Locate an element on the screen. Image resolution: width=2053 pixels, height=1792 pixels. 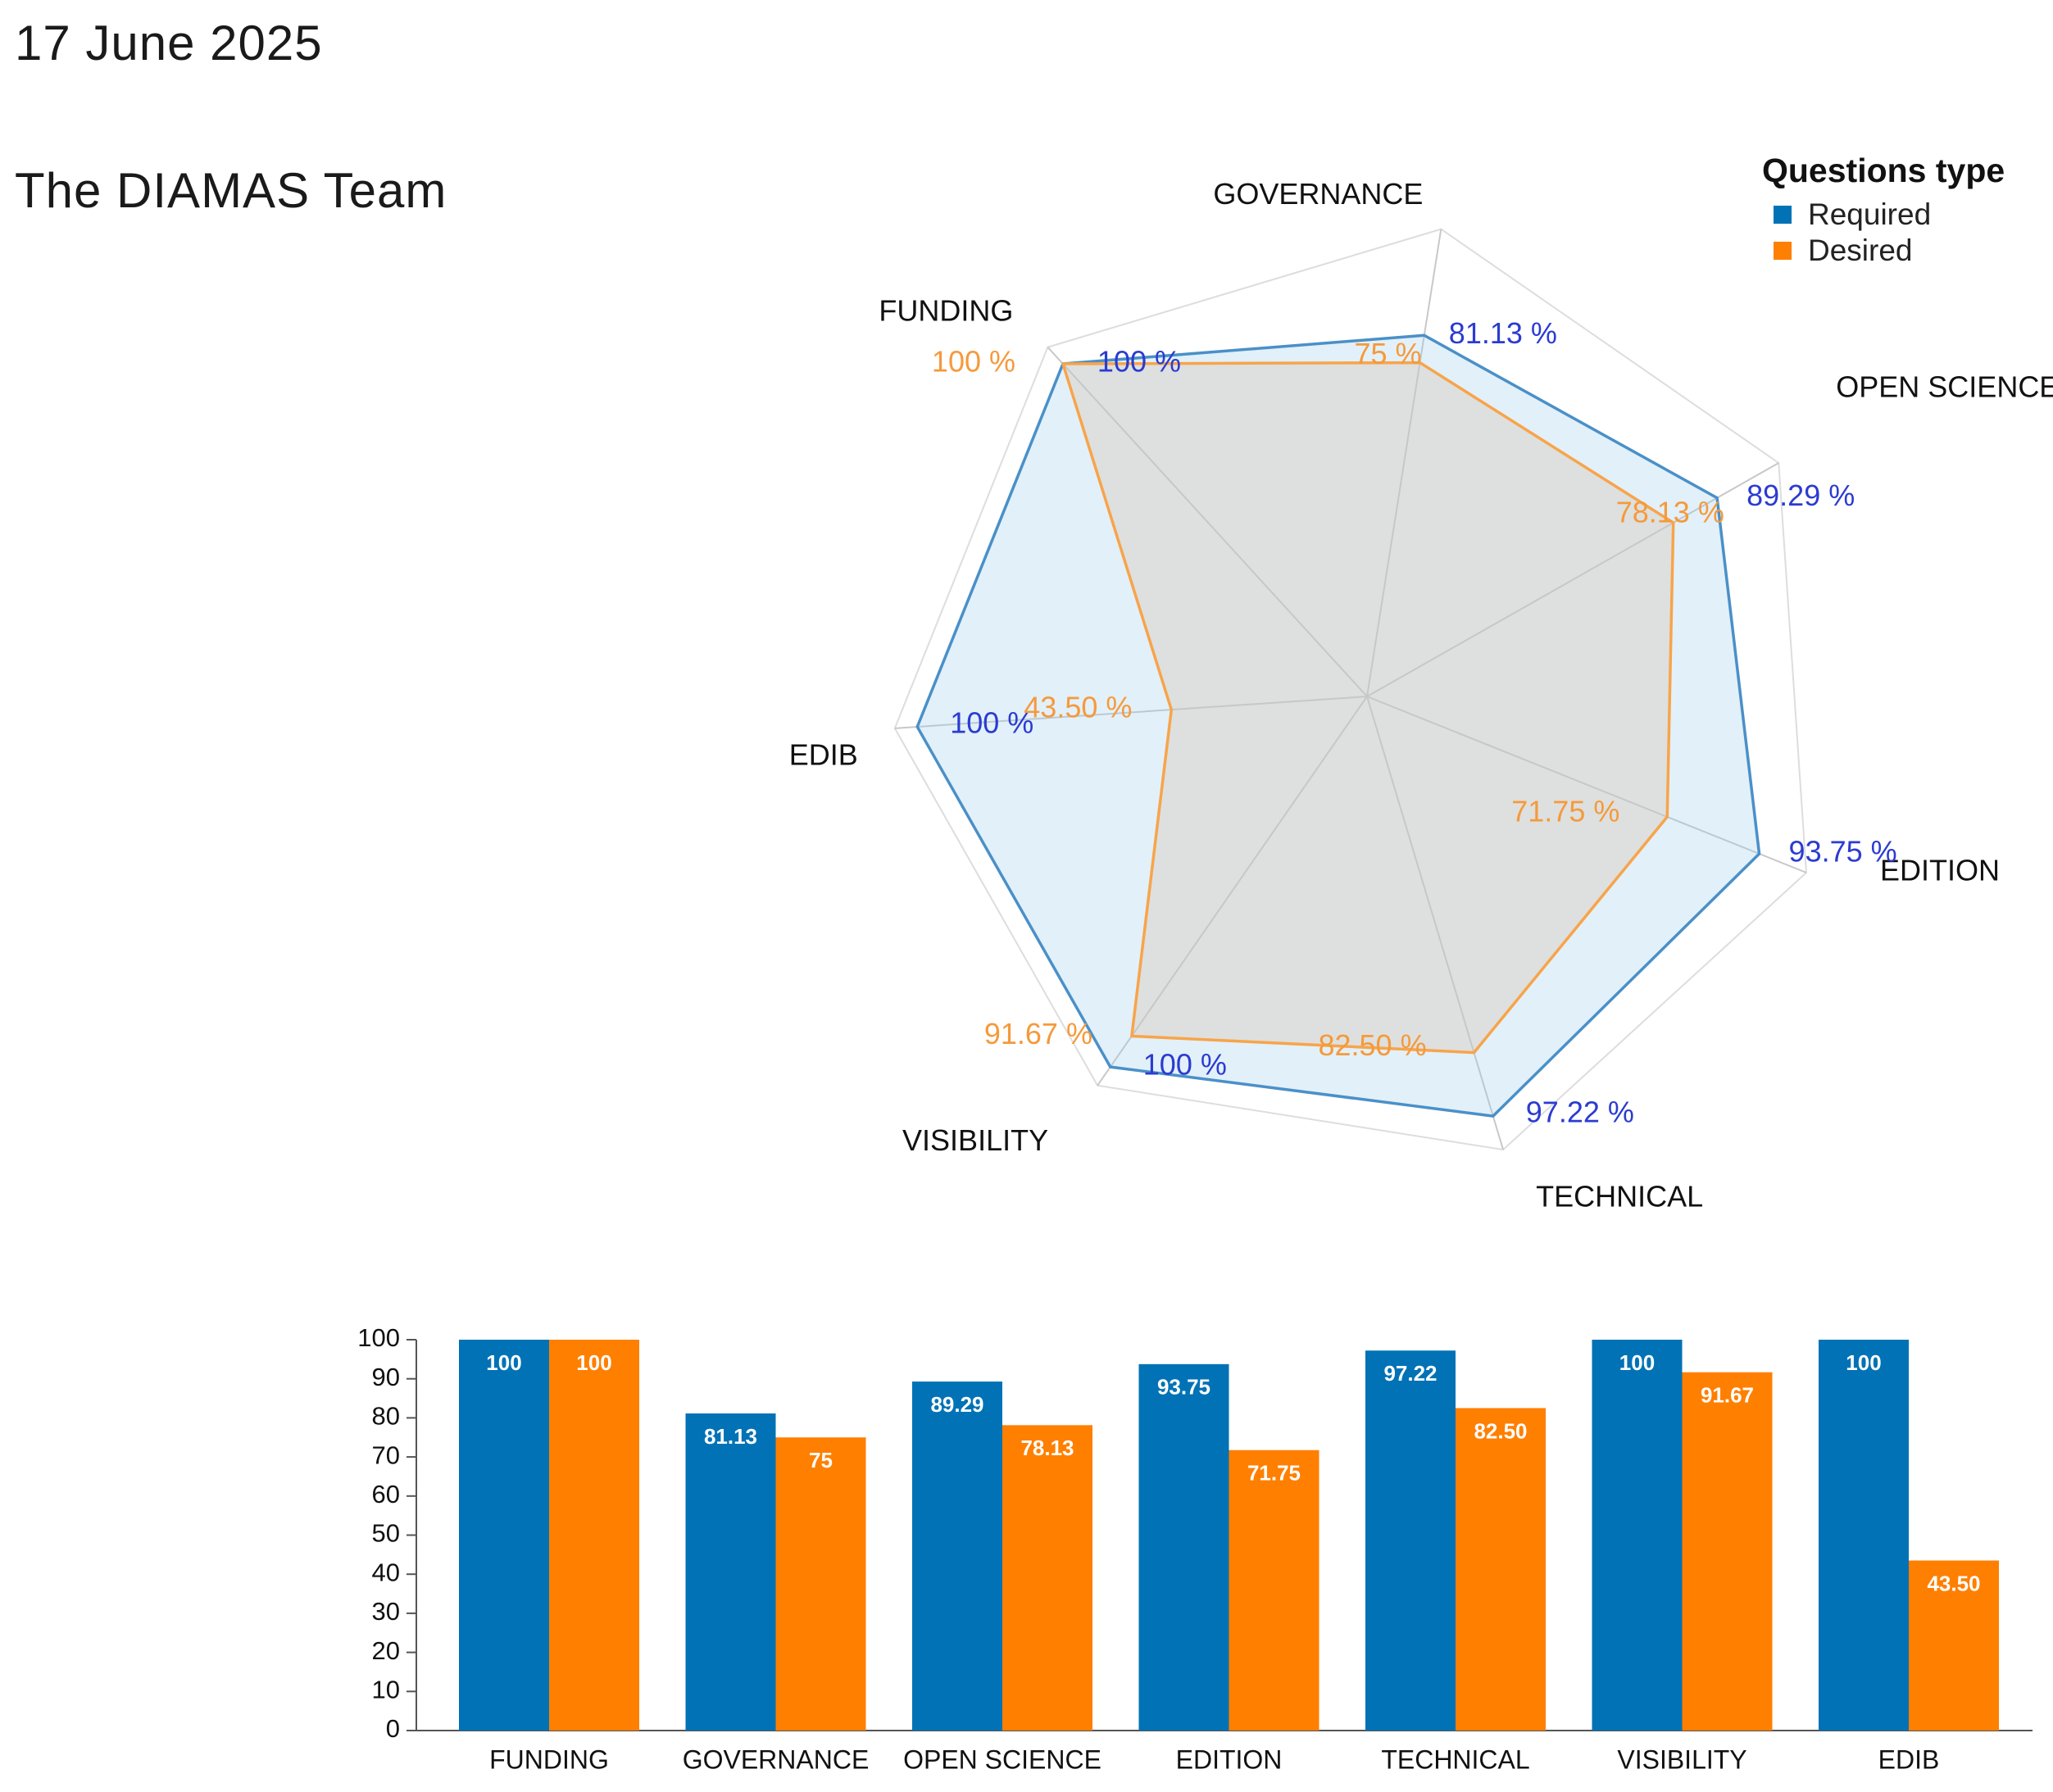
bar-y-tick-label: 30 is located at coordinates (386, 1611).